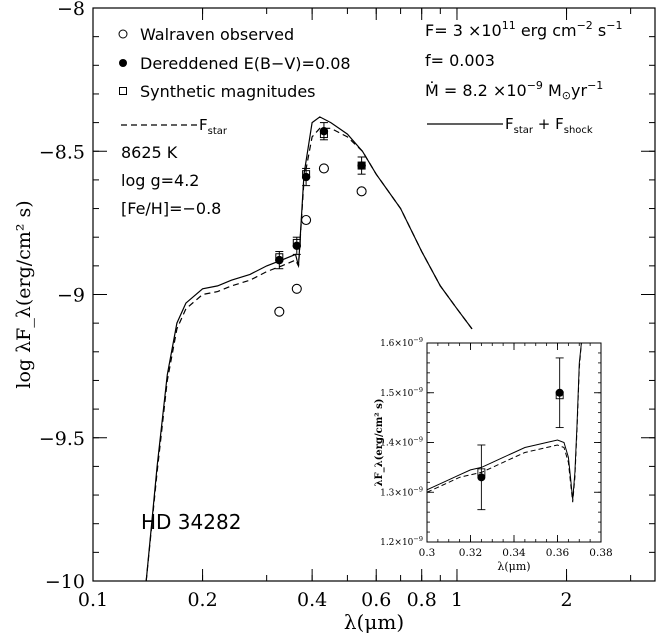 The height and width of the screenshot is (637, 672). I want to click on inset-y-tick-label: 1.4×10⁻⁹, so click(401, 442).